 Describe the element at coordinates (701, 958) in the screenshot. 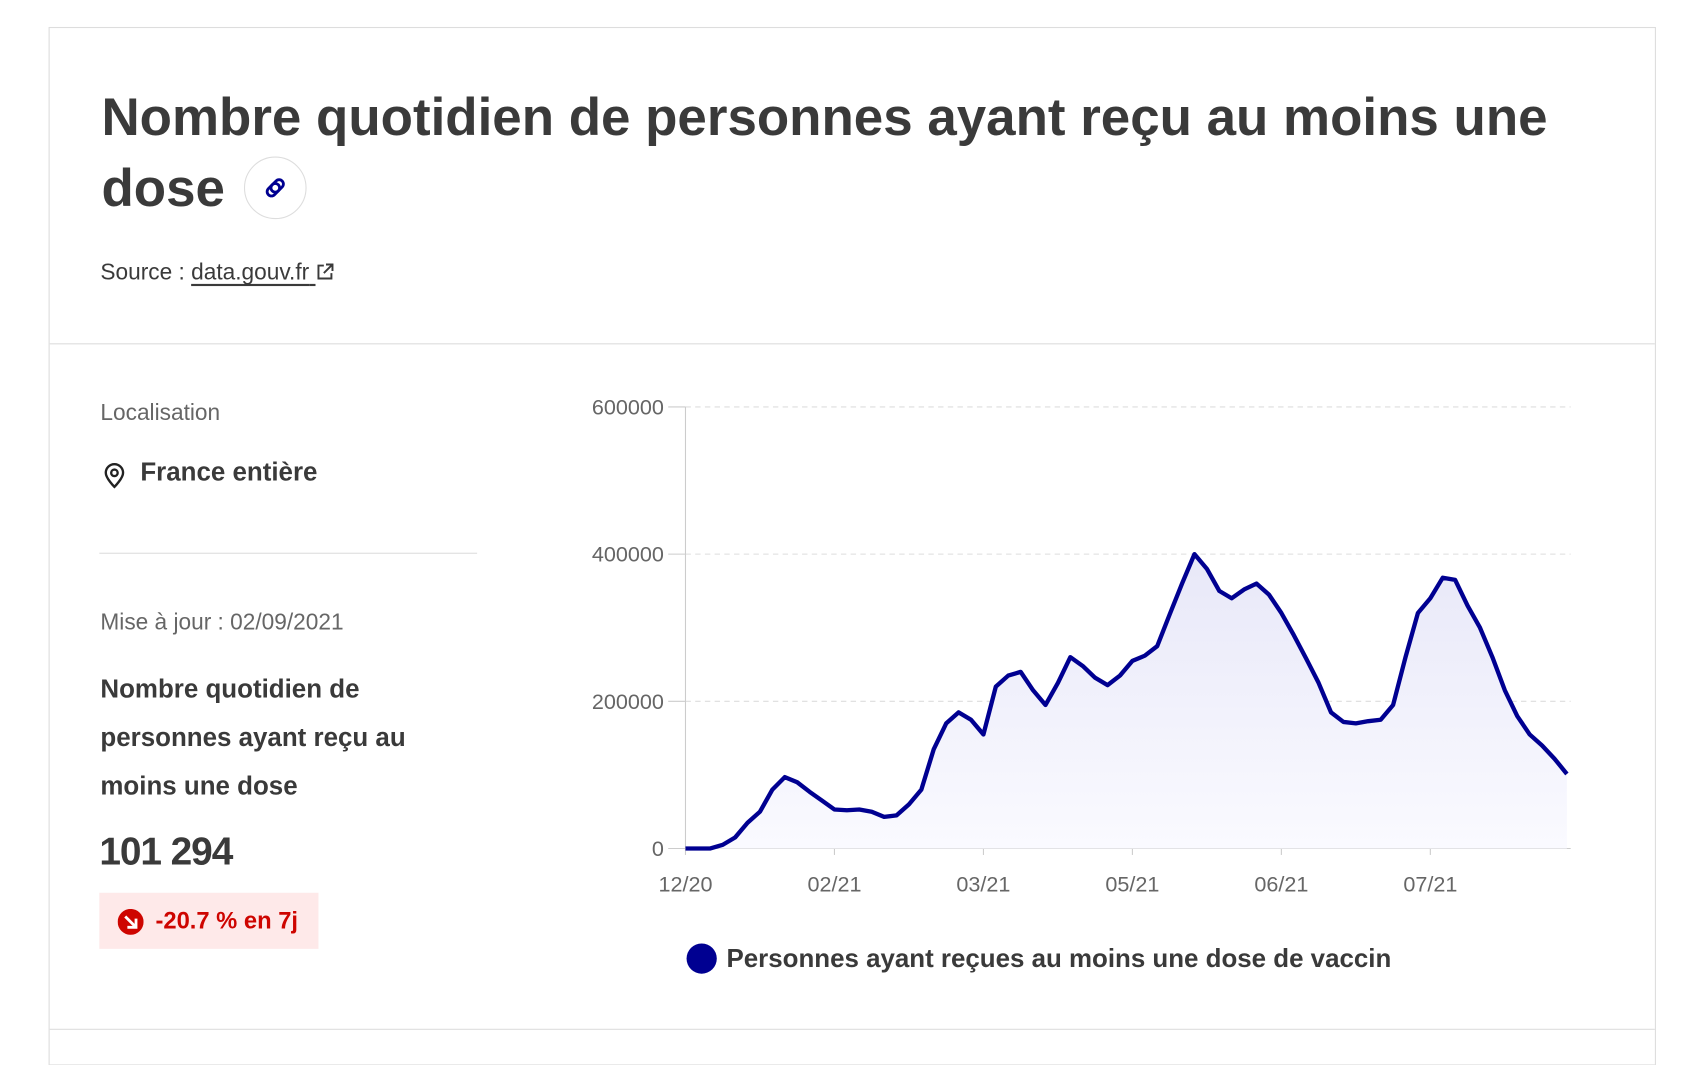

I see `legend-marker` at that location.